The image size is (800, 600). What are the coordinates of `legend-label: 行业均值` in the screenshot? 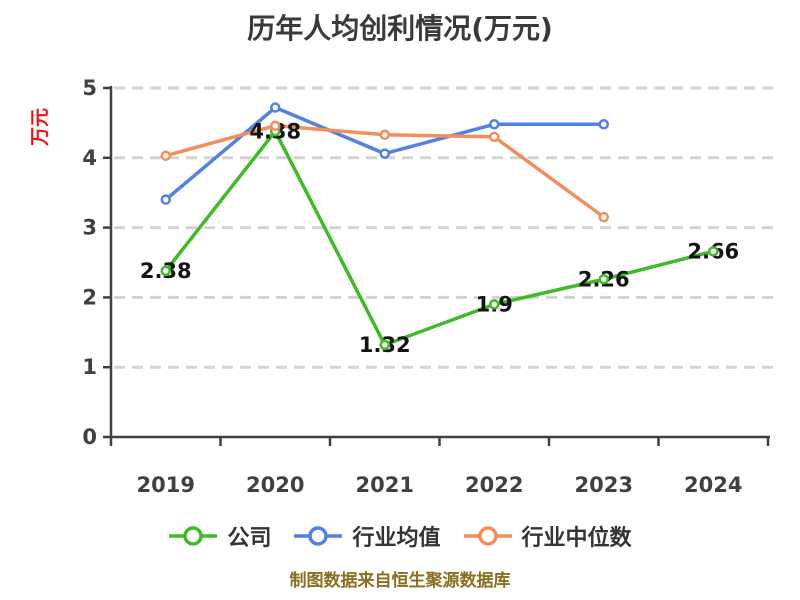 It's located at (396, 538).